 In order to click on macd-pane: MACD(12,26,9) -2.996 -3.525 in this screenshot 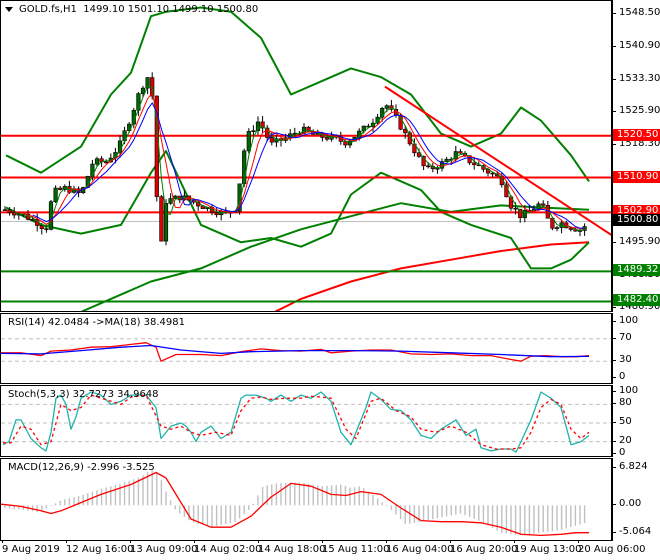, I will do `click(306, 499)`.